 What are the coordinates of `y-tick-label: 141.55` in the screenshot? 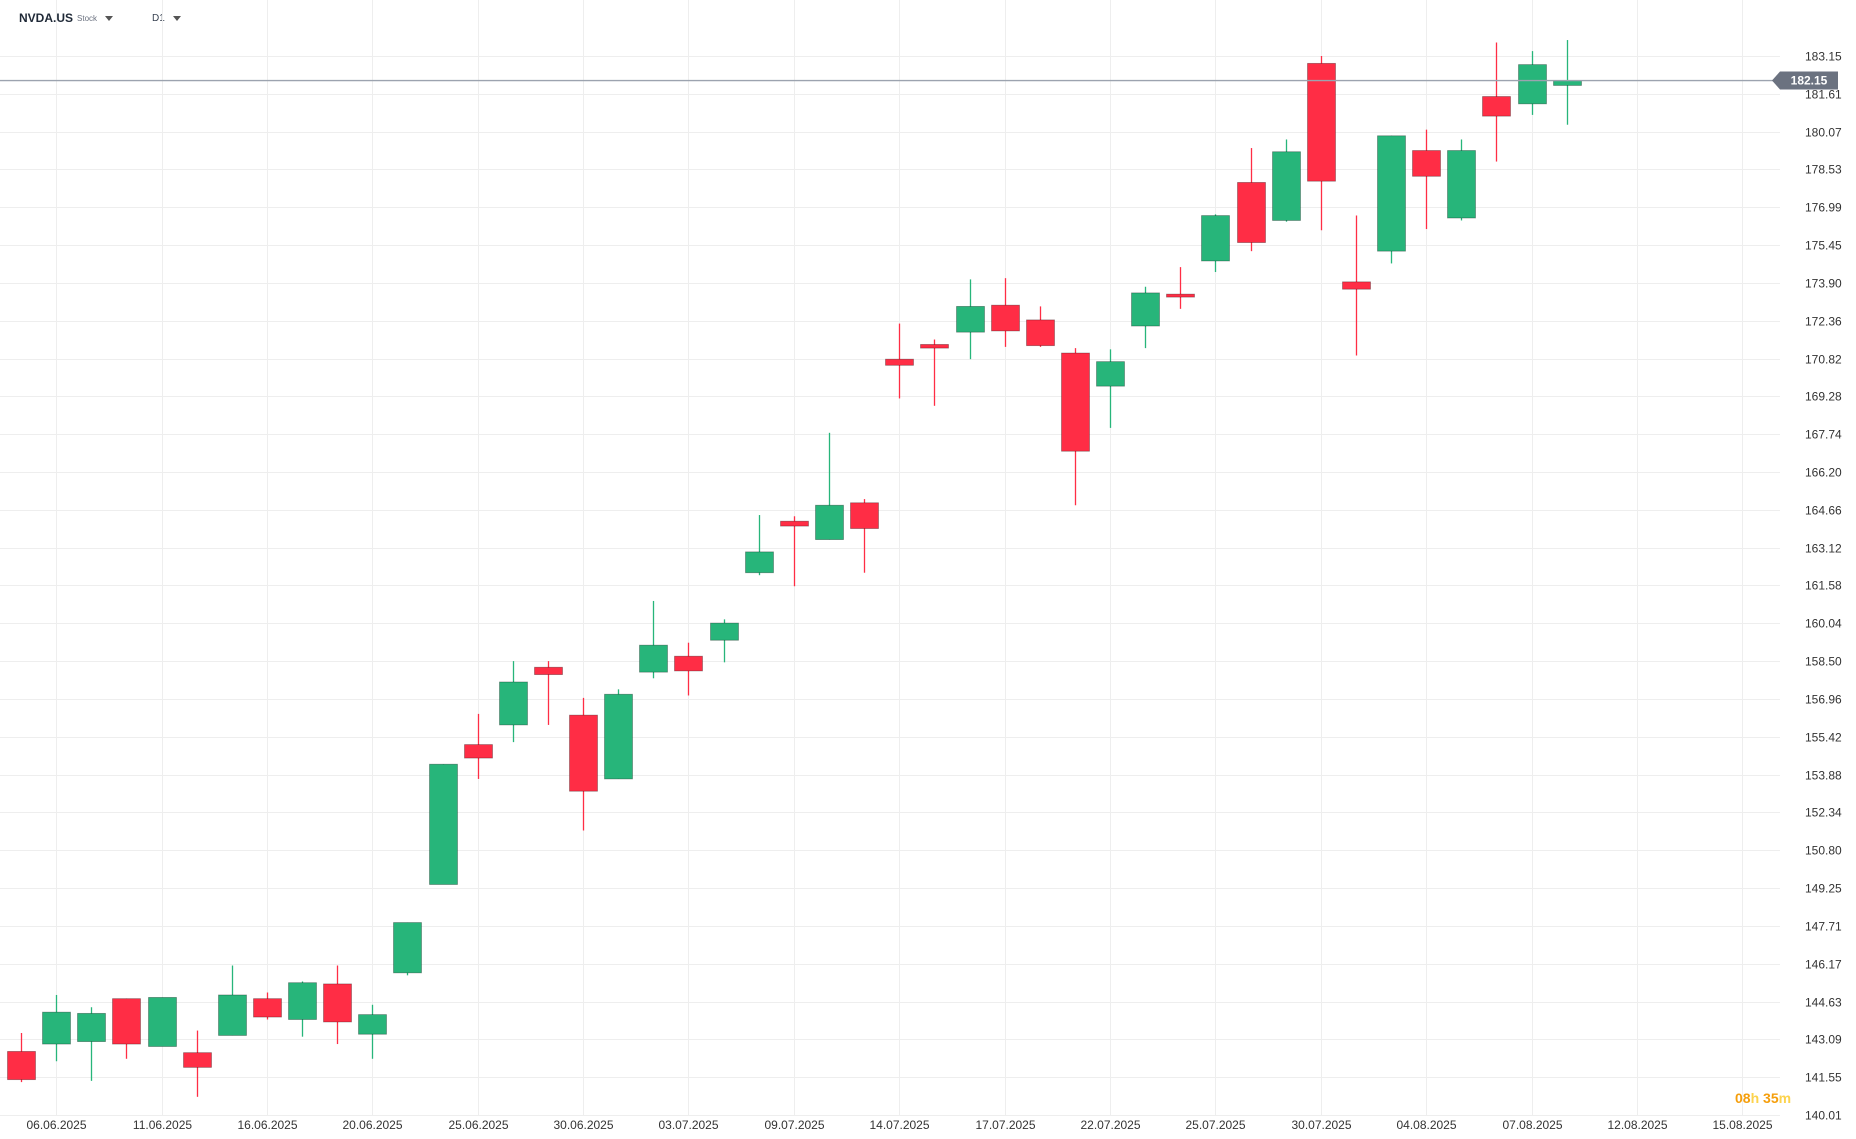 It's located at (1823, 1078).